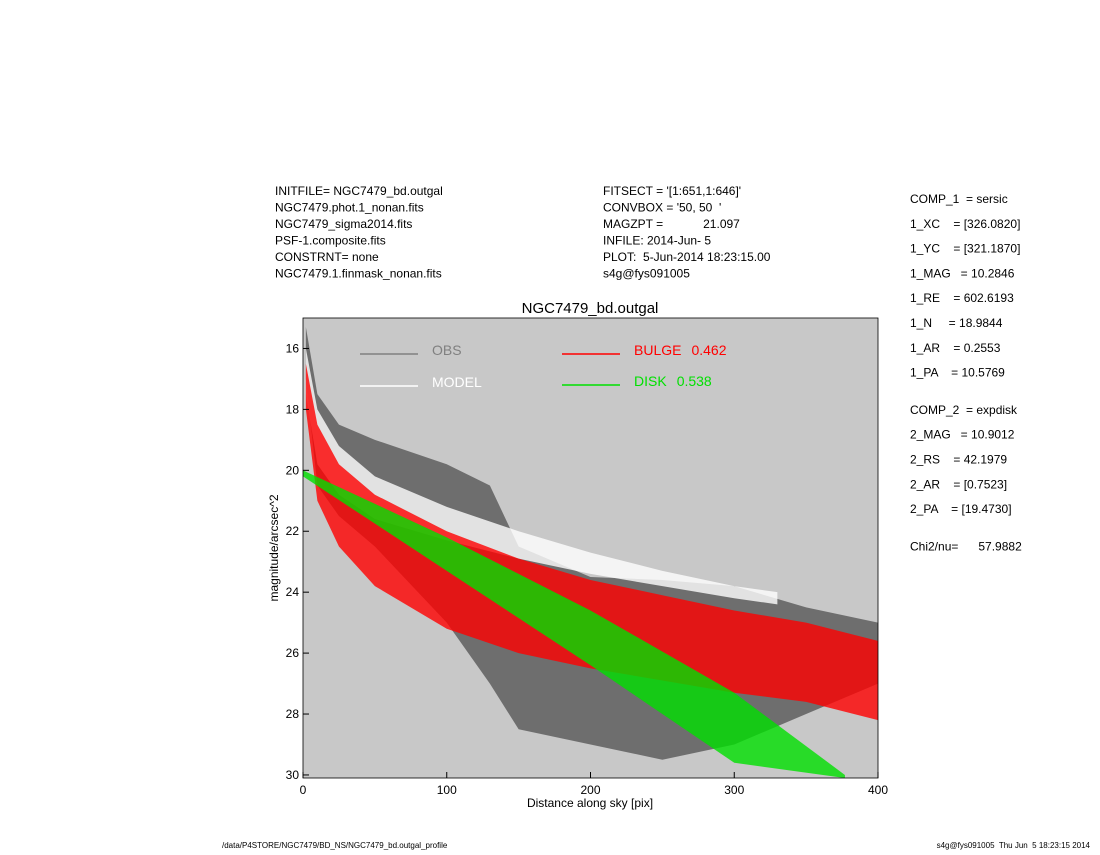  Describe the element at coordinates (349, 208) in the screenshot. I see `header-left-line: NGC7479.phot.1_nonan.fits` at that location.